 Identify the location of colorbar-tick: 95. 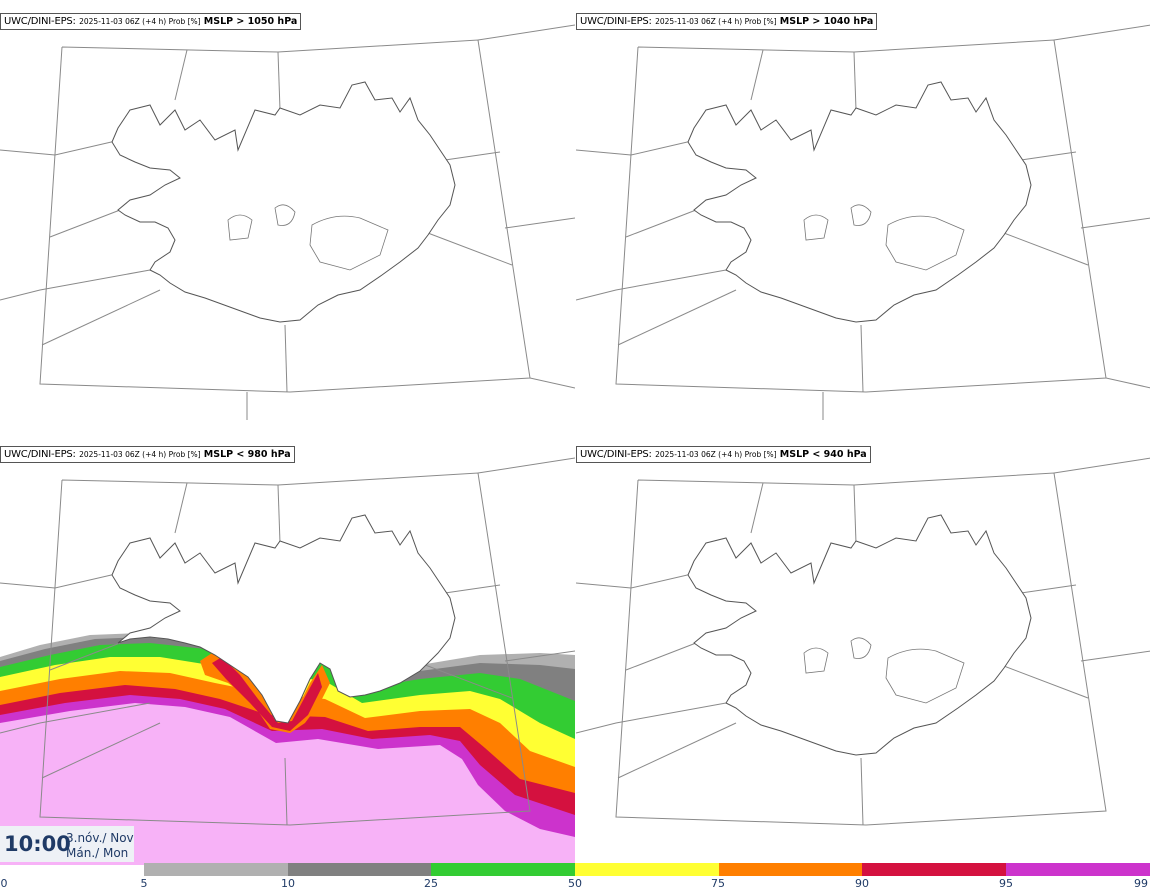
(1006, 883).